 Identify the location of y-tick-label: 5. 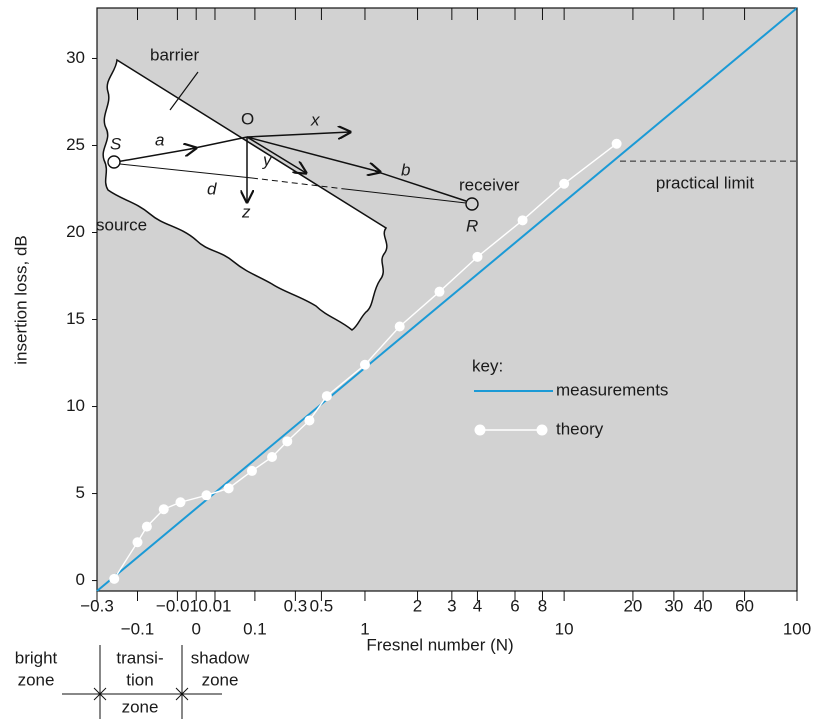
(80, 492).